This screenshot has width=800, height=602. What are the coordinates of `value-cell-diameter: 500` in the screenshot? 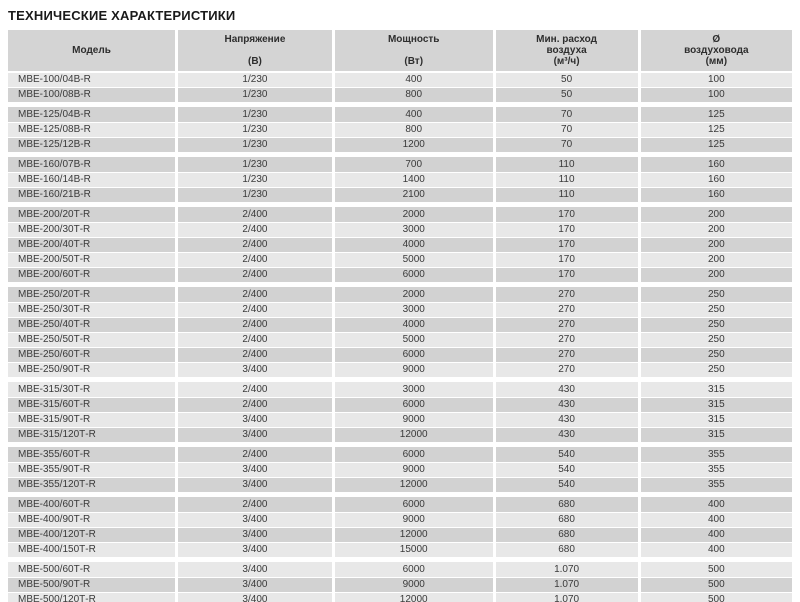 It's located at (715, 570).